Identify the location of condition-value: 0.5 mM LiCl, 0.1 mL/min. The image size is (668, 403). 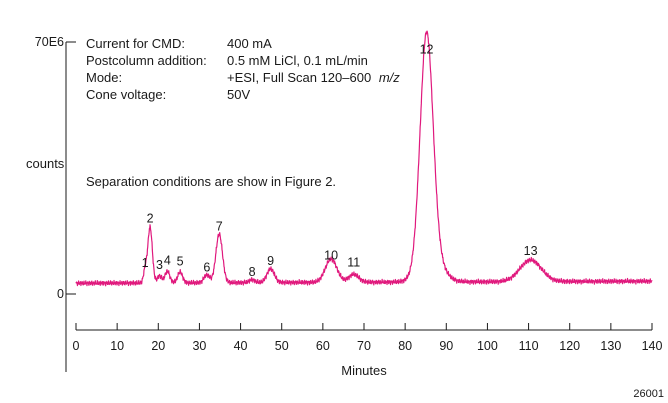
(297, 60).